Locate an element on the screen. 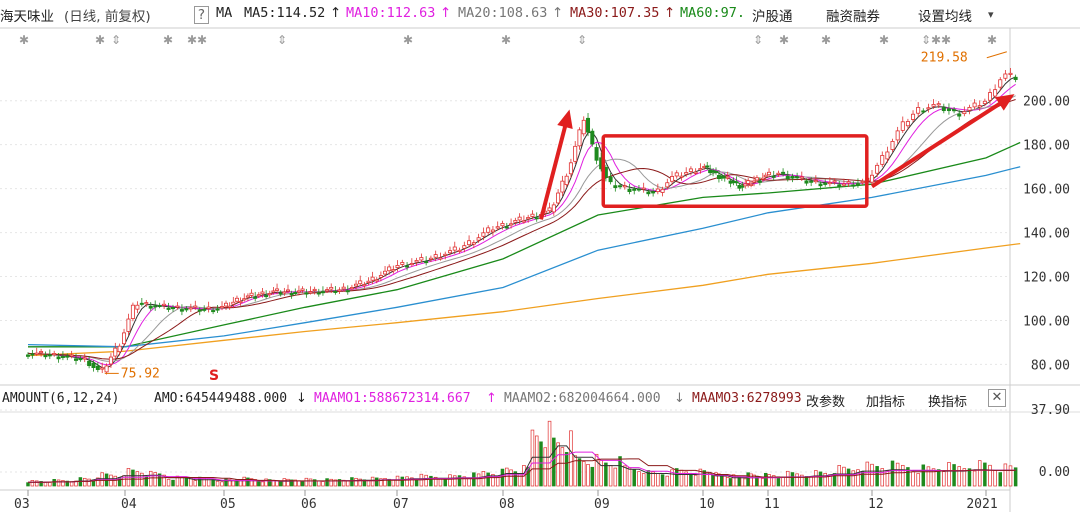 This screenshot has height=512, width=1080. amo-readout: AMO:645449488.000 is located at coordinates (221, 398).